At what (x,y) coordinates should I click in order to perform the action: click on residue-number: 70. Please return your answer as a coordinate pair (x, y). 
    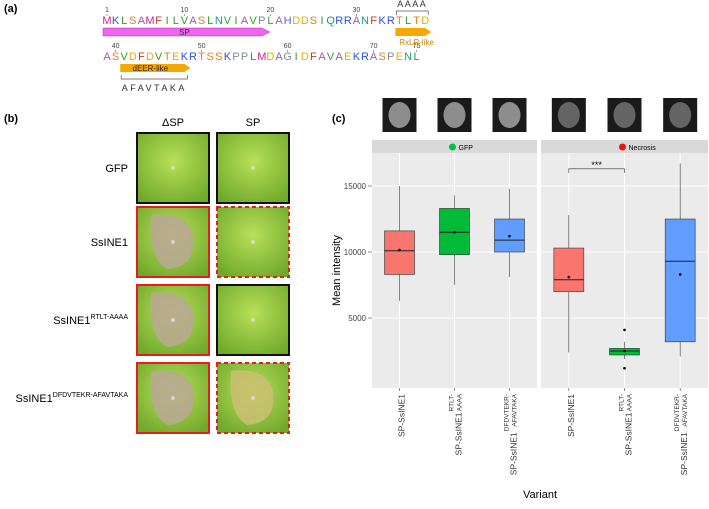
    Looking at the image, I should click on (374, 46).